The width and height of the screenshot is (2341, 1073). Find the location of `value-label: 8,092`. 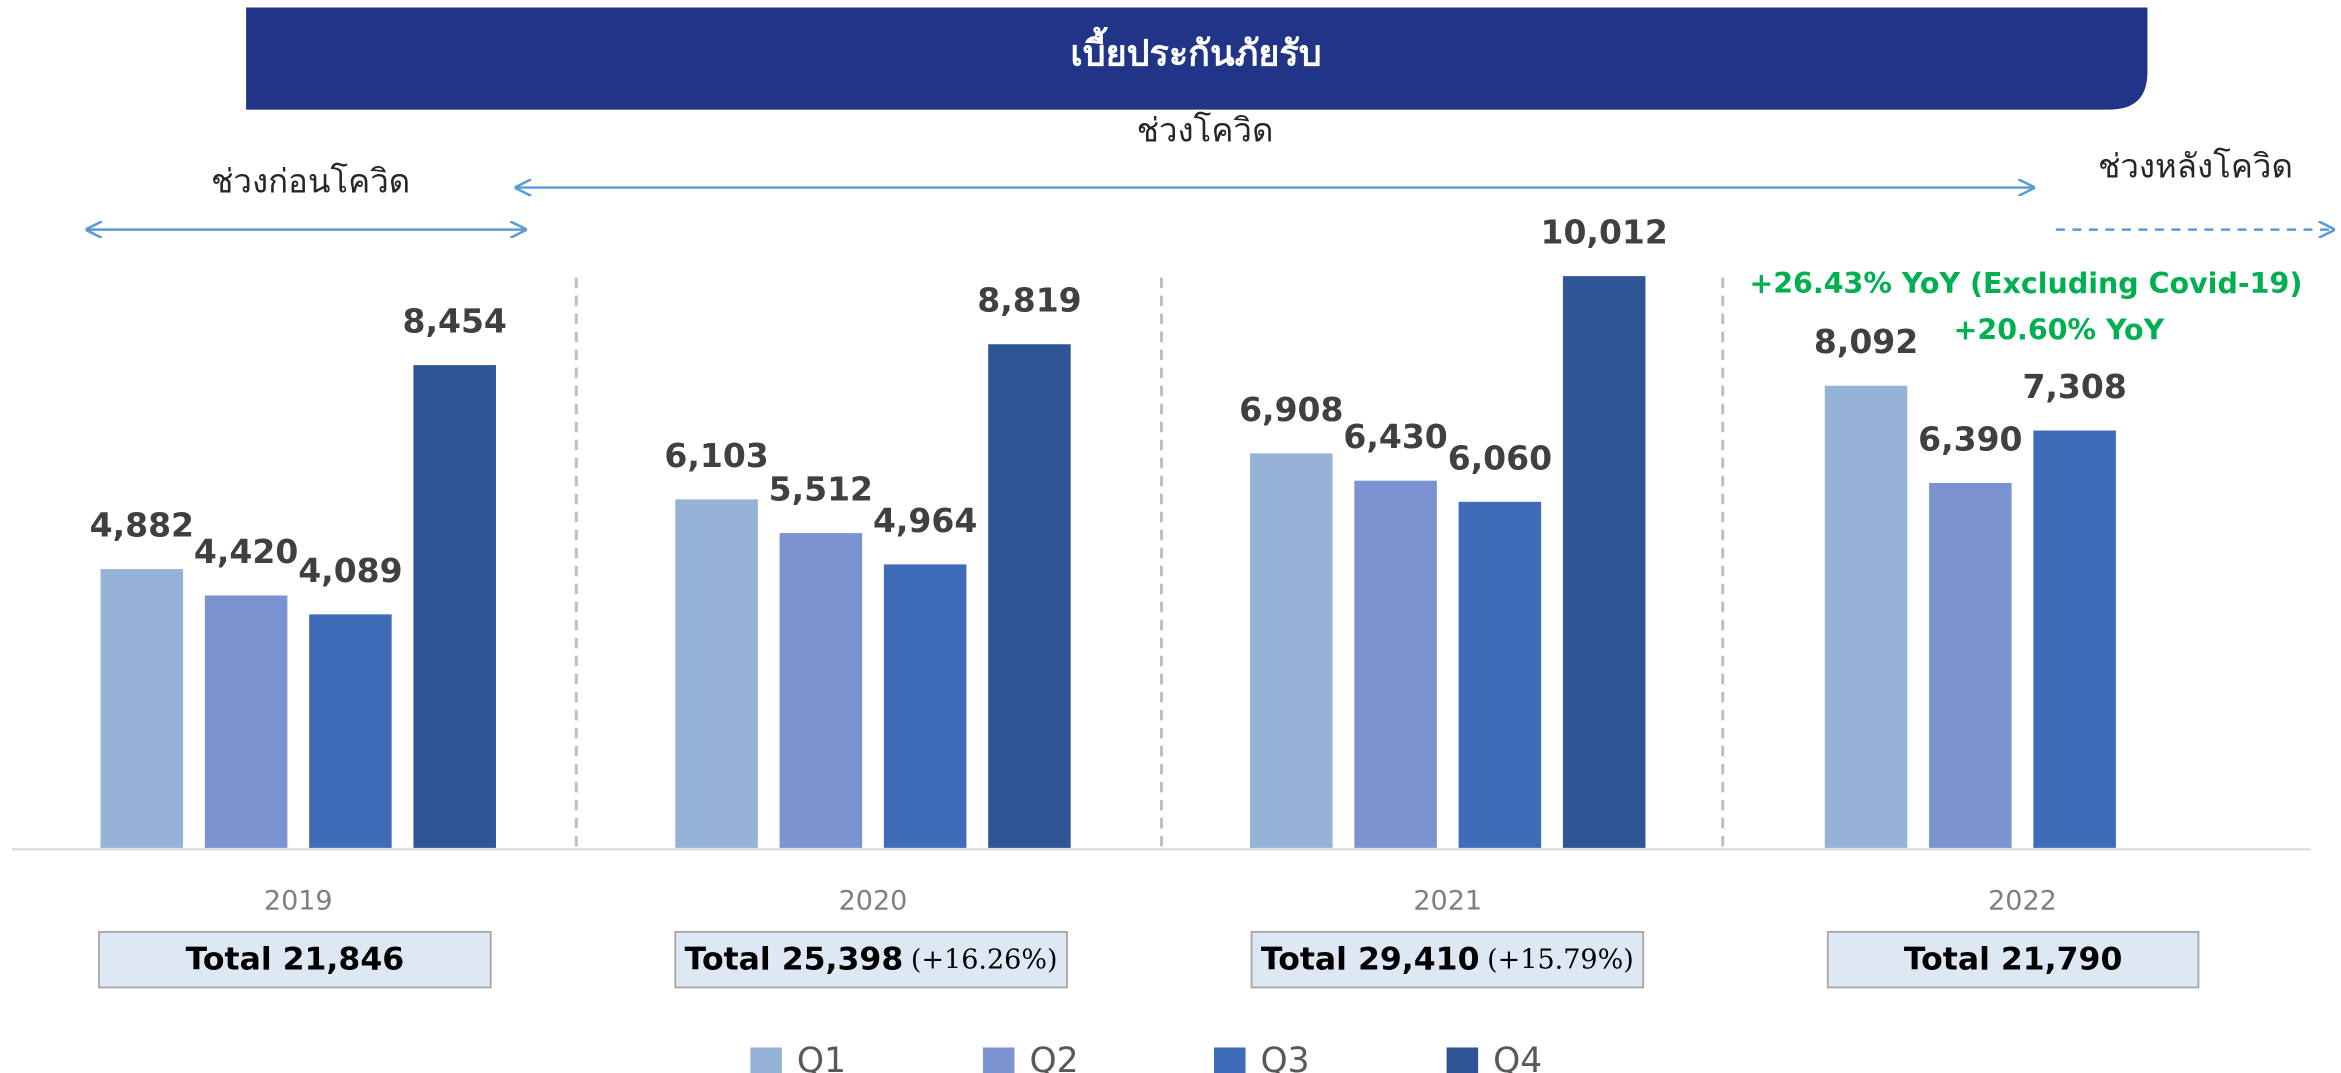

value-label: 8,092 is located at coordinates (1866, 341).